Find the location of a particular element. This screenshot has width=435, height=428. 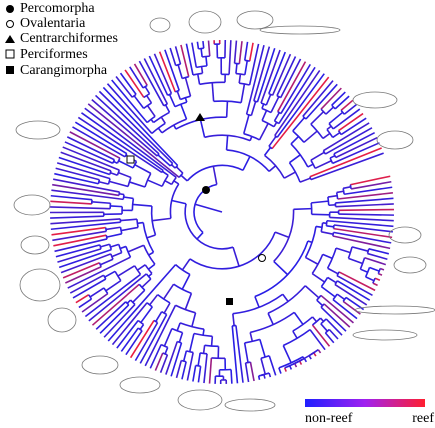

legend-marker is located at coordinates (10, 70).